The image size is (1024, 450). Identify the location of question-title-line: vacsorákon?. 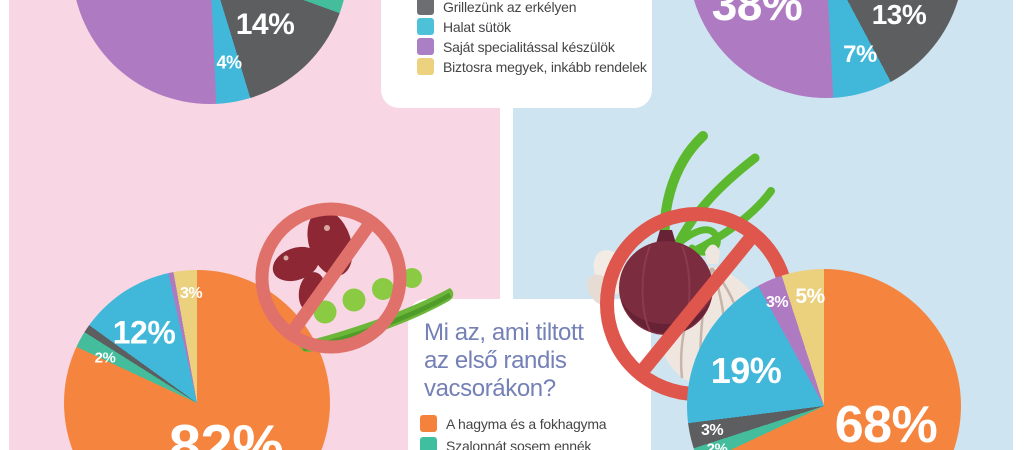
(490, 388).